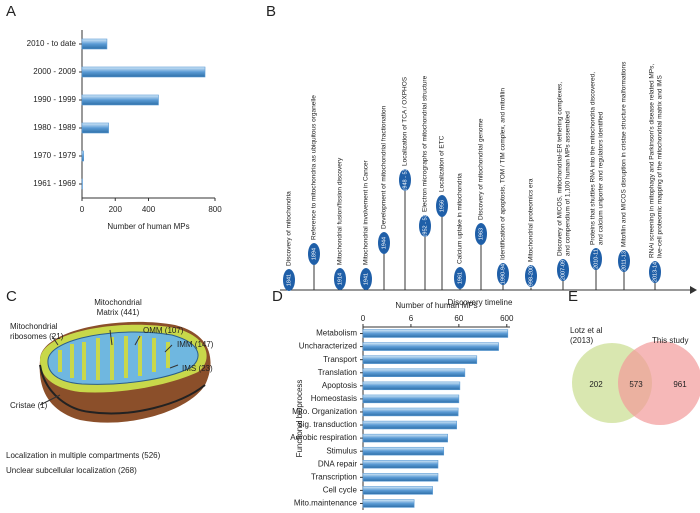 This screenshot has height=513, width=700. What do you see at coordinates (337, 372) in the screenshot?
I see `y-tick-label: Translation` at bounding box center [337, 372].